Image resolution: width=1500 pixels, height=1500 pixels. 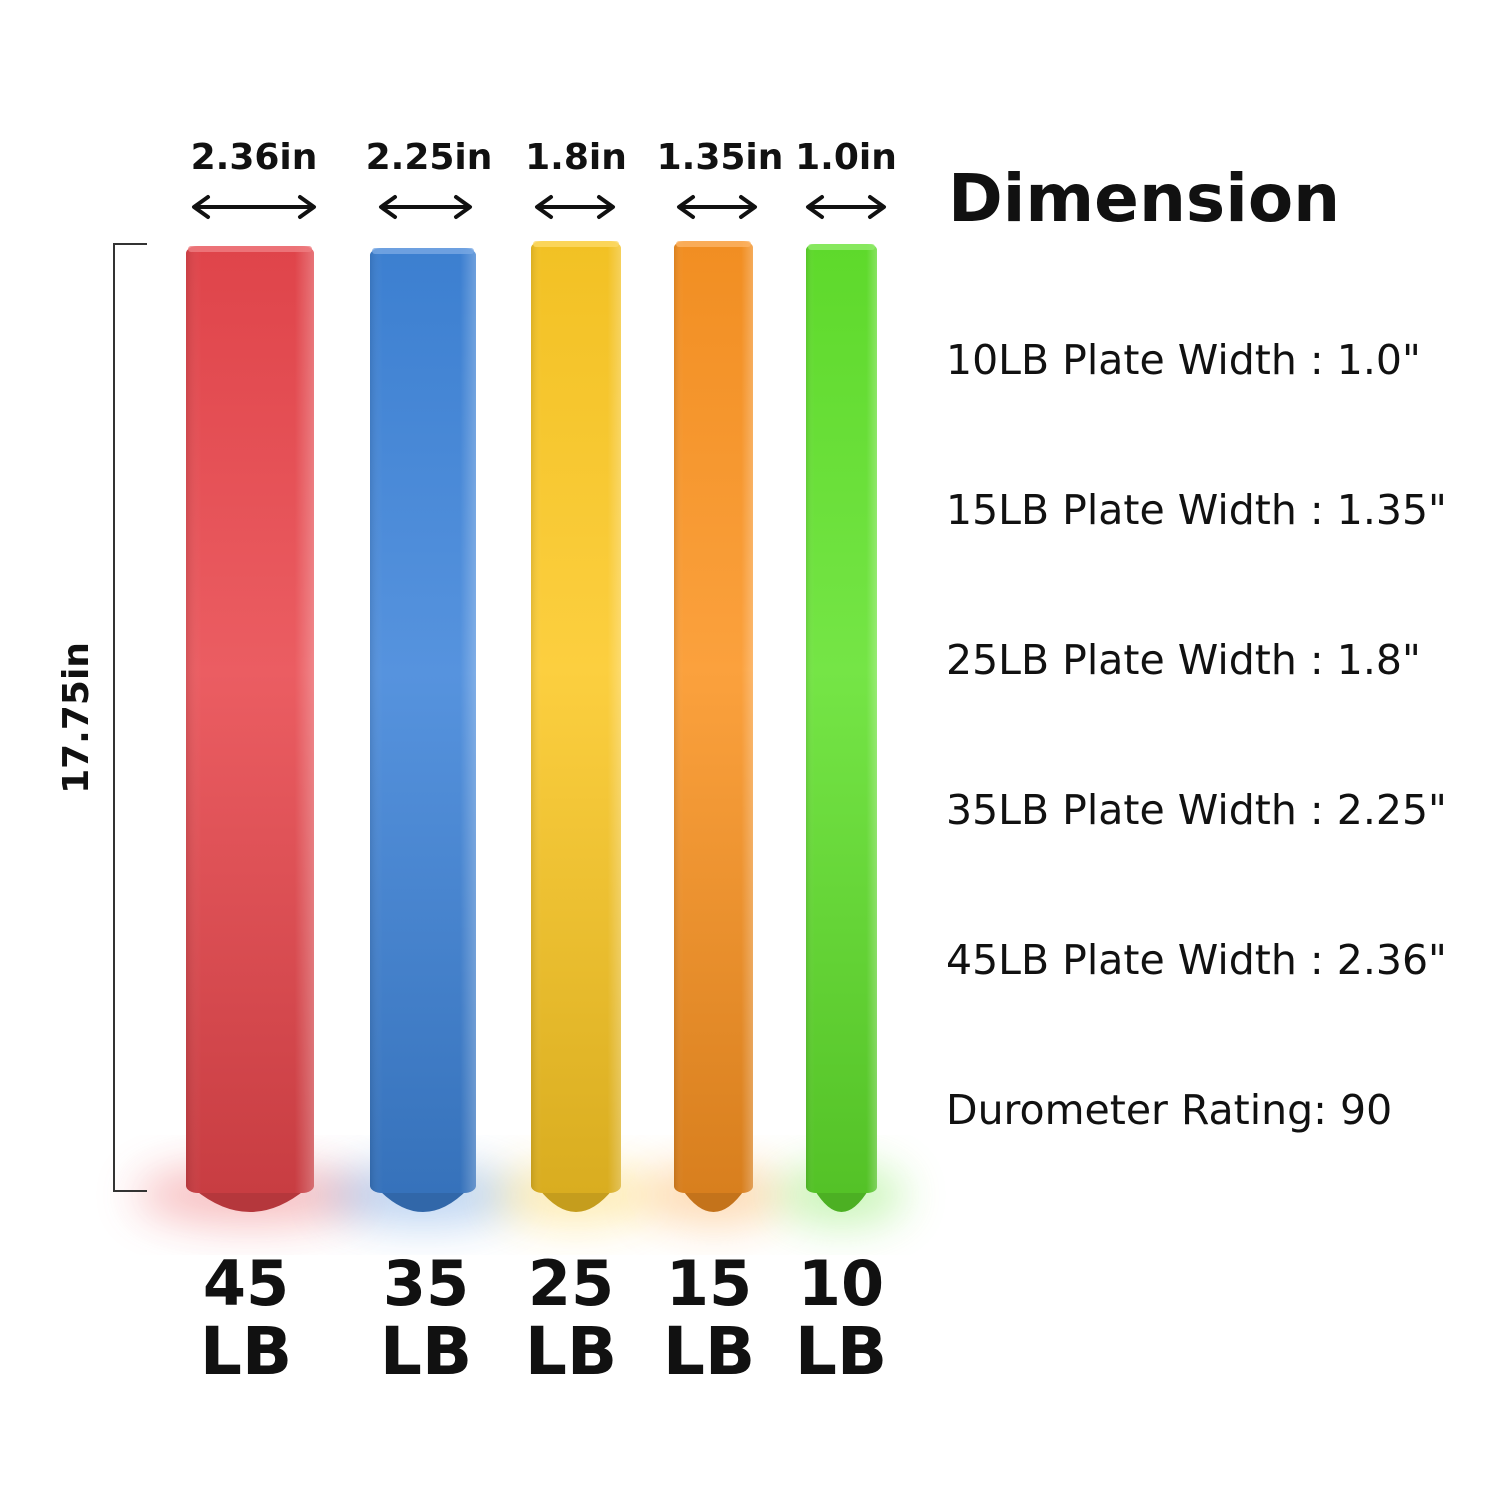 What do you see at coordinates (846, 207) in the screenshot?
I see `width-arrow-10lb` at bounding box center [846, 207].